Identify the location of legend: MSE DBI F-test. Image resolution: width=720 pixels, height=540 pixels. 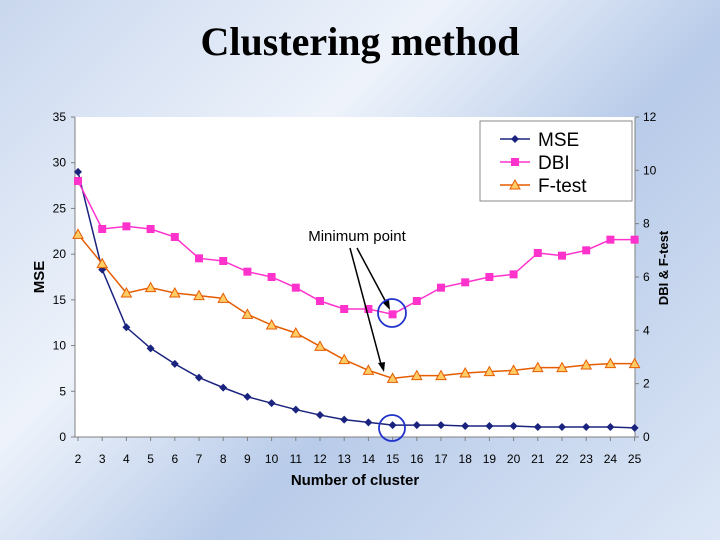
(556, 161).